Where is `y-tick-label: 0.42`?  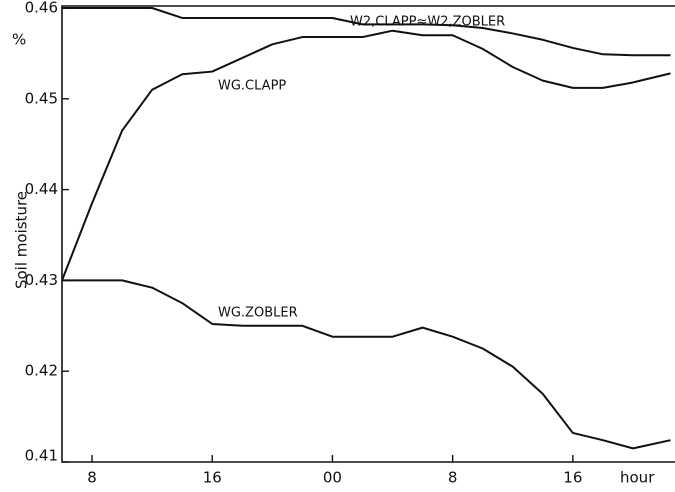 y-tick-label: 0.42 is located at coordinates (41, 371).